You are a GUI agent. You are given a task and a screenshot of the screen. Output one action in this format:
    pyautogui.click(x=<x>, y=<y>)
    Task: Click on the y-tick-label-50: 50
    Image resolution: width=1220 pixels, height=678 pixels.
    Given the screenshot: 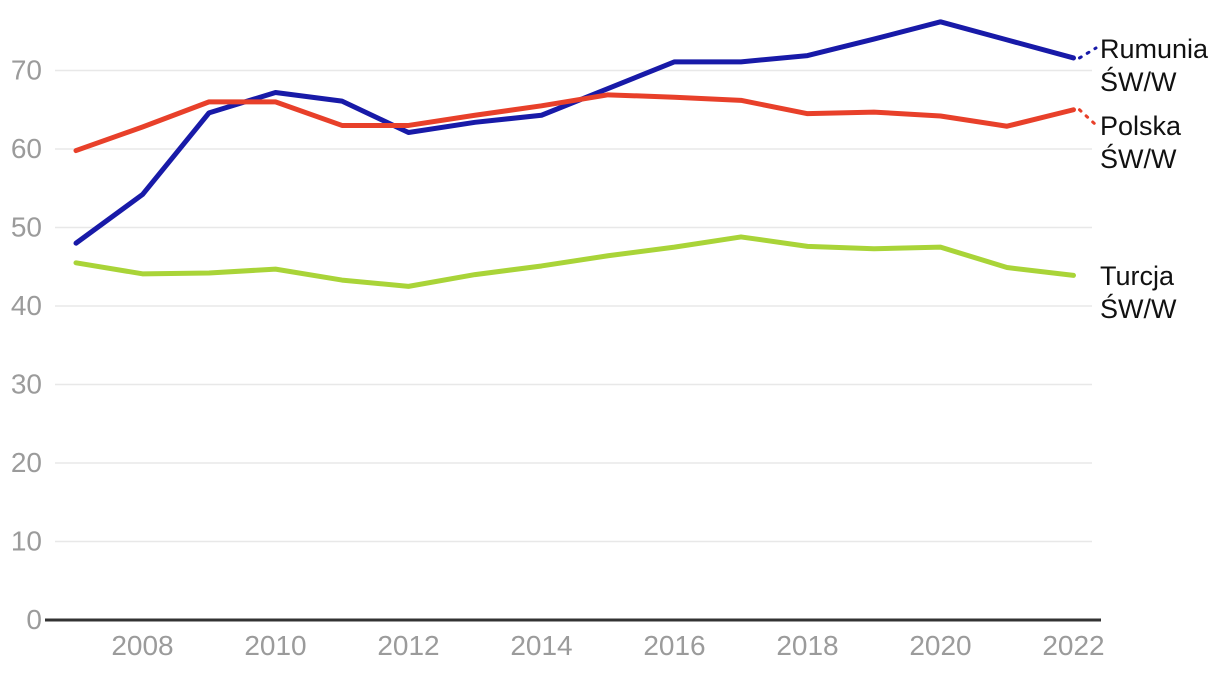 What is the action you would take?
    pyautogui.click(x=26, y=227)
    